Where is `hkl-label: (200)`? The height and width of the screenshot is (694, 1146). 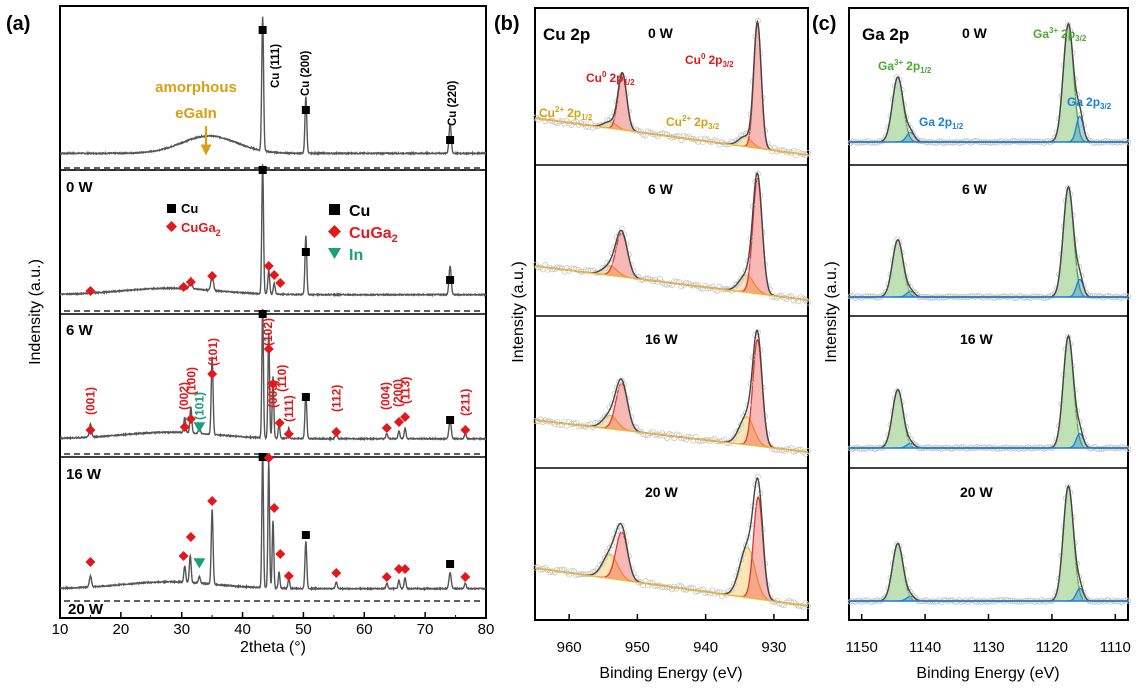
hkl-label: (200) is located at coordinates (398, 393).